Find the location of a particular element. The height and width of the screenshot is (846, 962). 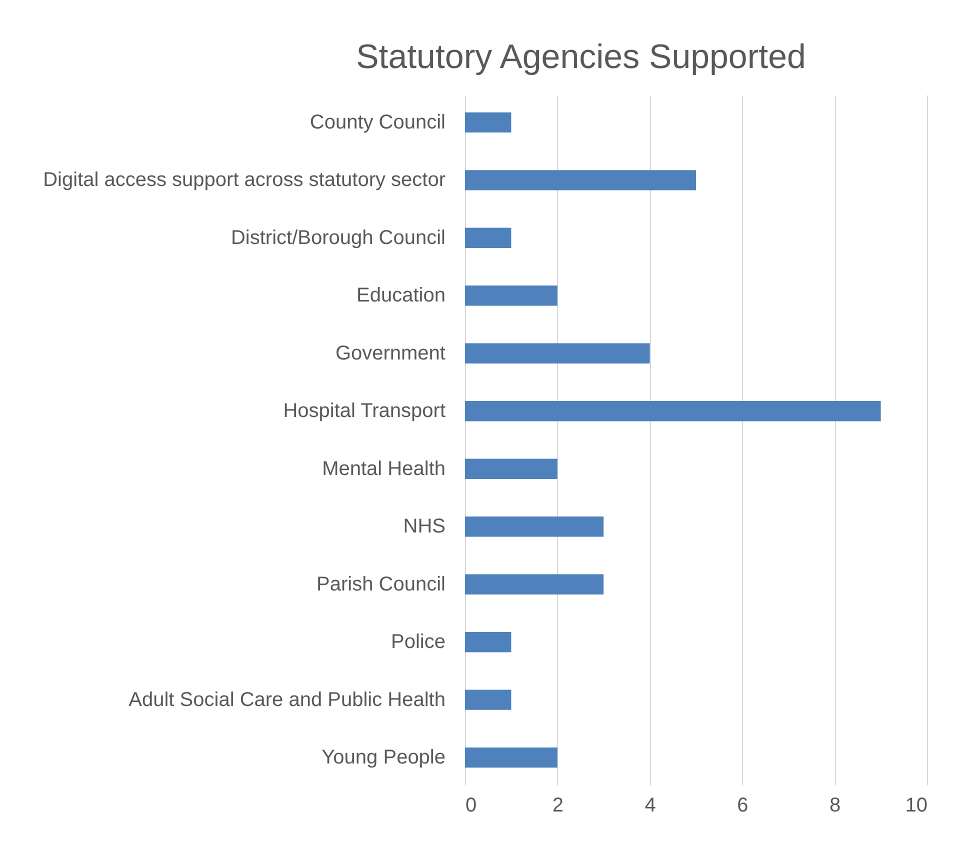

x-tick-label: 10 is located at coordinates (916, 805).